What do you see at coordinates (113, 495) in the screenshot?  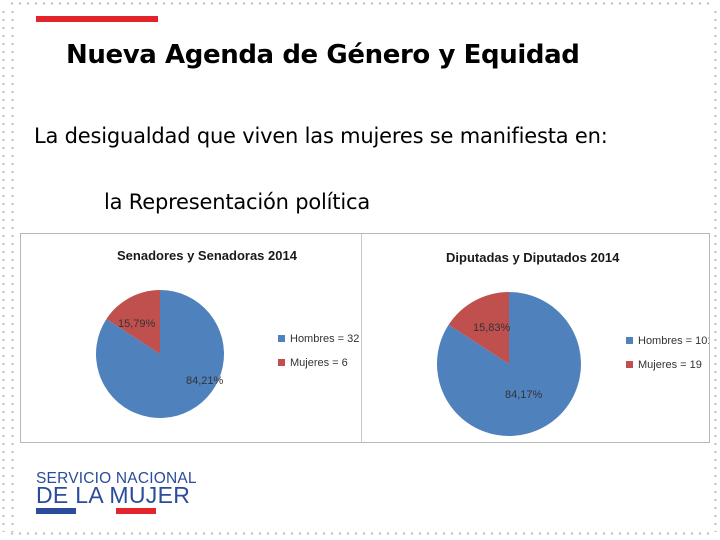 I see `logo-line-2: DE LA MUJER` at bounding box center [113, 495].